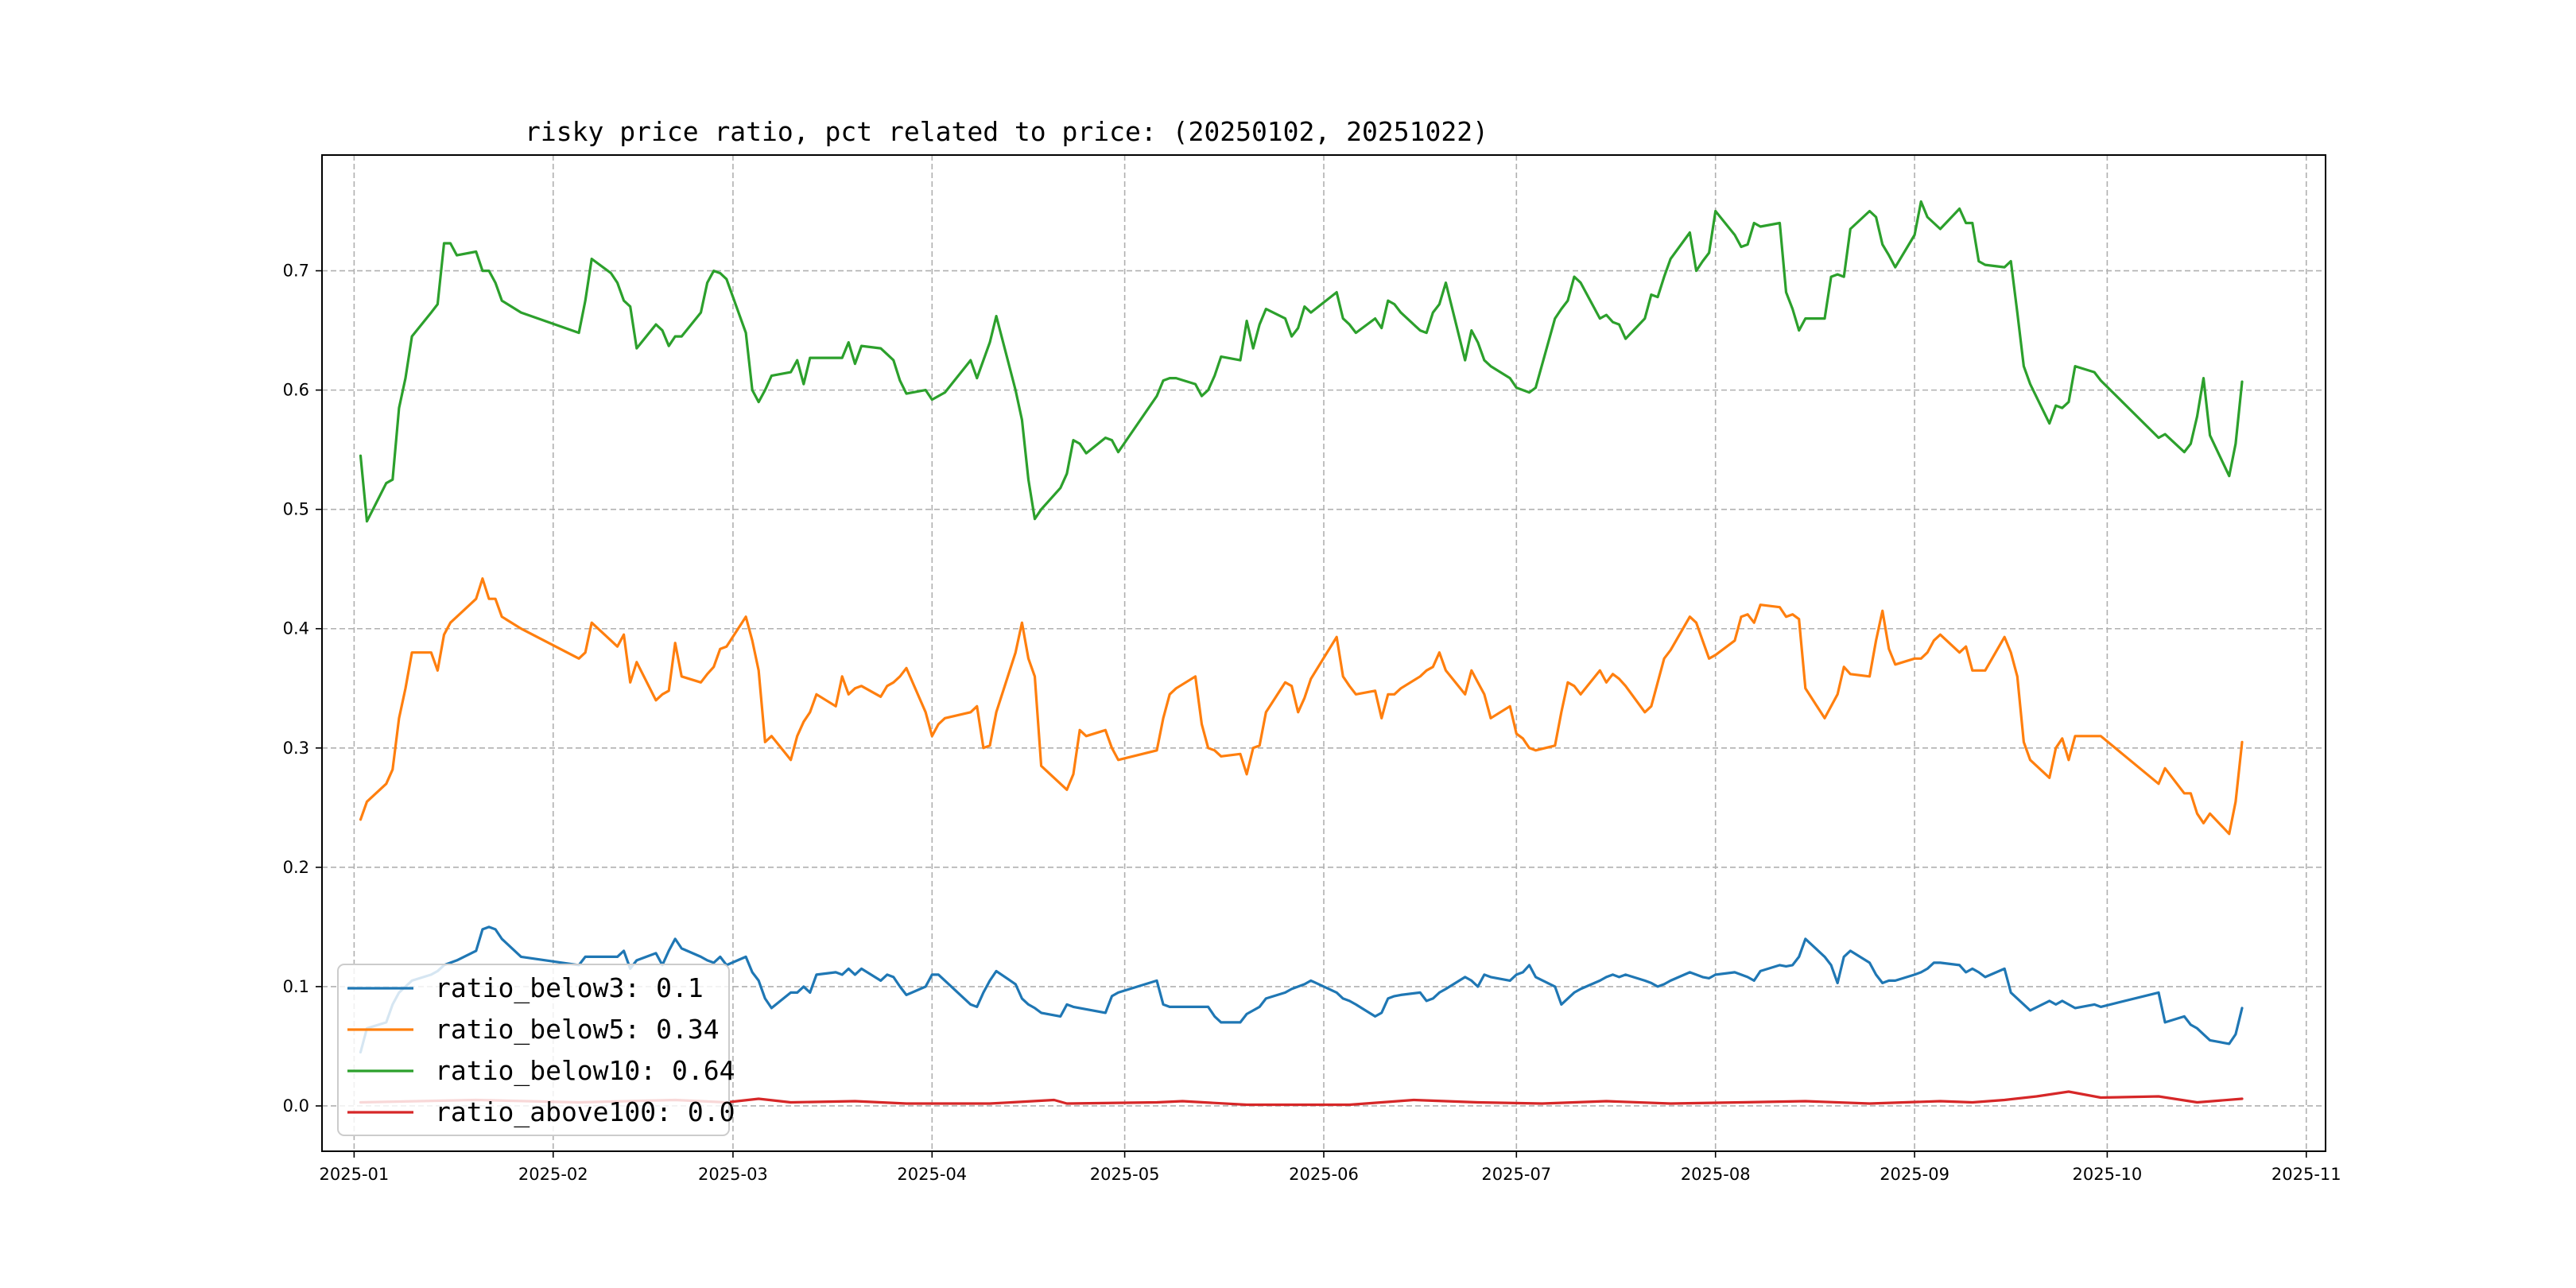 The image size is (2576, 1288). What do you see at coordinates (2108, 1174) in the screenshot?
I see `x-tick-label: 2025-10` at bounding box center [2108, 1174].